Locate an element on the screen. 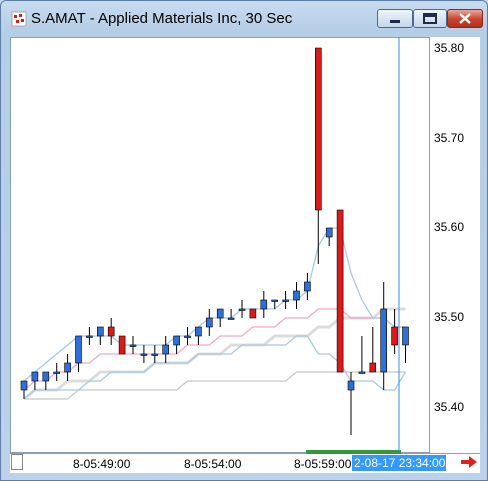  x-tick-label: 8-05:59:00 is located at coordinates (323, 464).